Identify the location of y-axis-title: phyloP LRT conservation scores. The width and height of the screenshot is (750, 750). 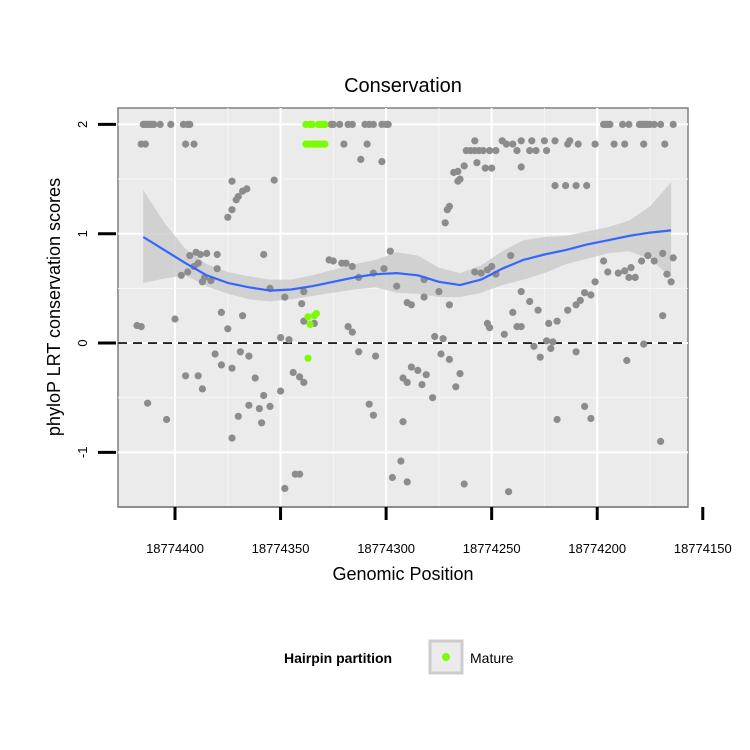
(54, 307).